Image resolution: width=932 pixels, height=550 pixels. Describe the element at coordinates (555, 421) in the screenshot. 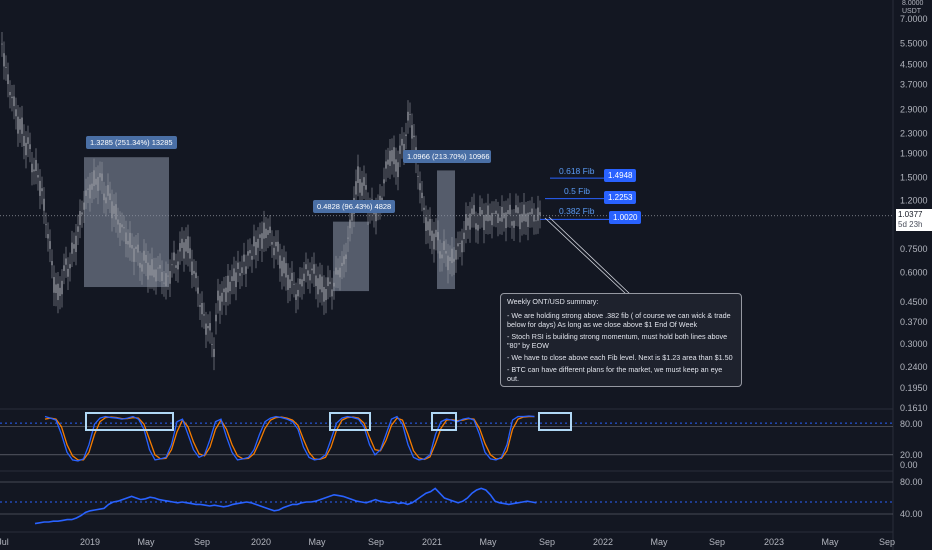

I see `stoch-highlight-box` at that location.